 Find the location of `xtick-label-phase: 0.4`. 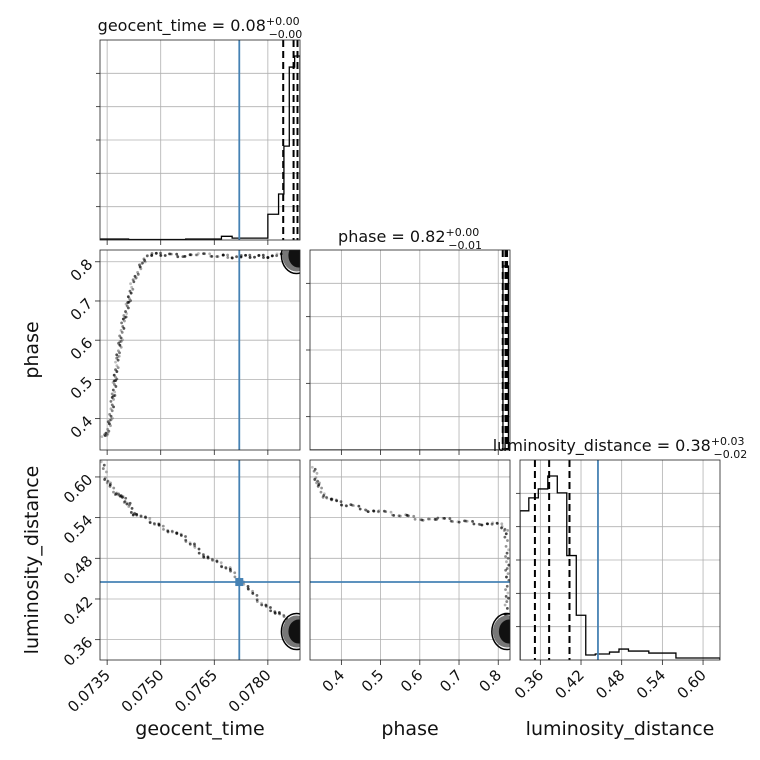

xtick-label-phase: 0.4 is located at coordinates (334, 681).